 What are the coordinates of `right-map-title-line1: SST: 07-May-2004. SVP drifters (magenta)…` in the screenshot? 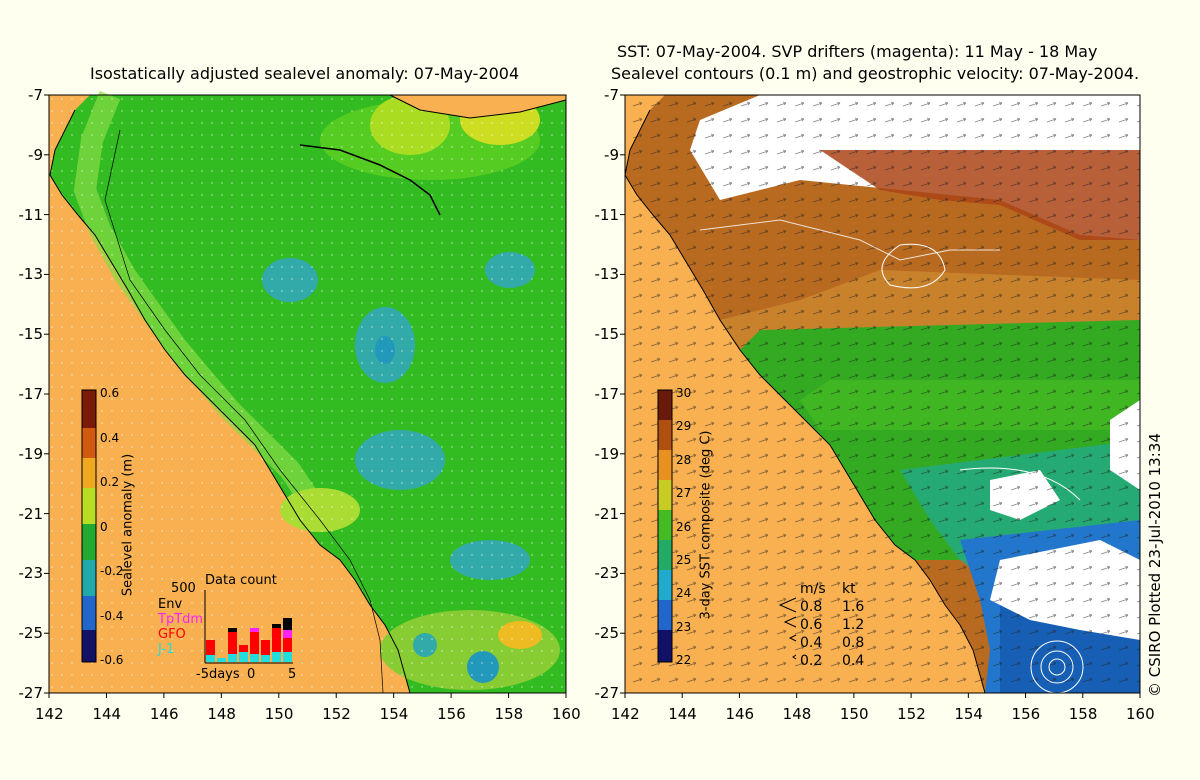 It's located at (857, 51).